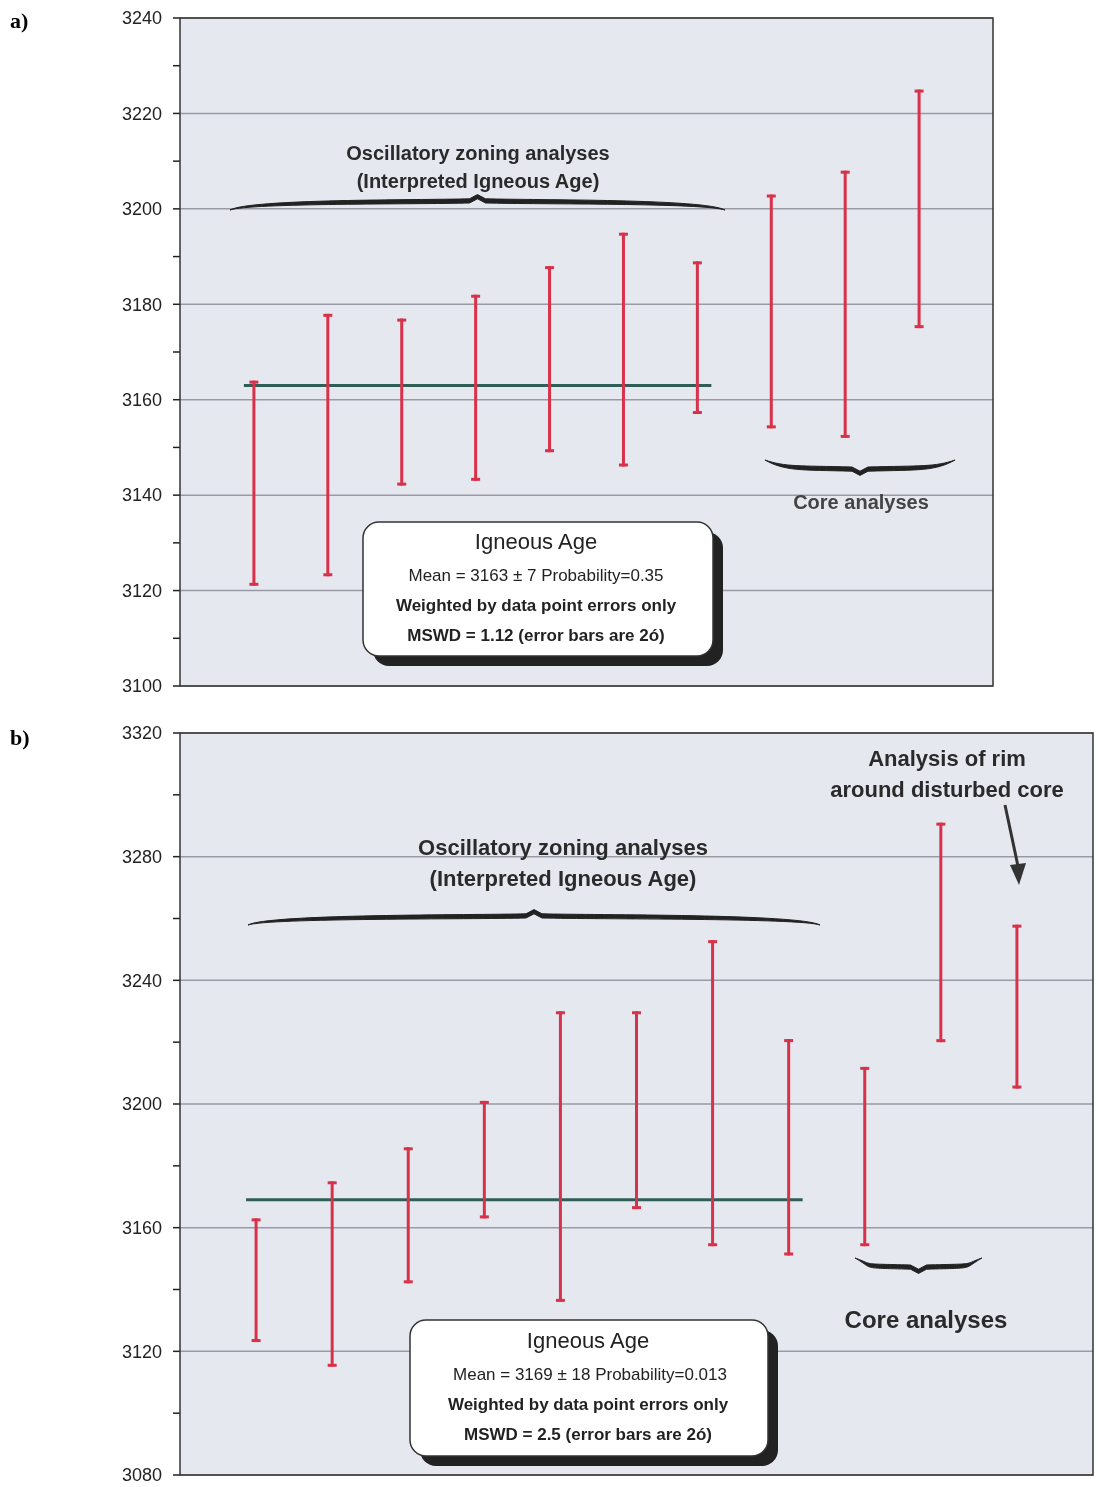  I want to click on chart-title: b), so click(20, 737).